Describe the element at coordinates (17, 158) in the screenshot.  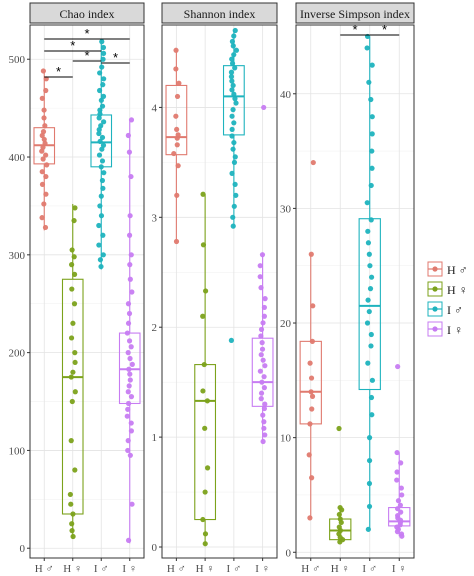
I see `y-tick-label: 400` at that location.